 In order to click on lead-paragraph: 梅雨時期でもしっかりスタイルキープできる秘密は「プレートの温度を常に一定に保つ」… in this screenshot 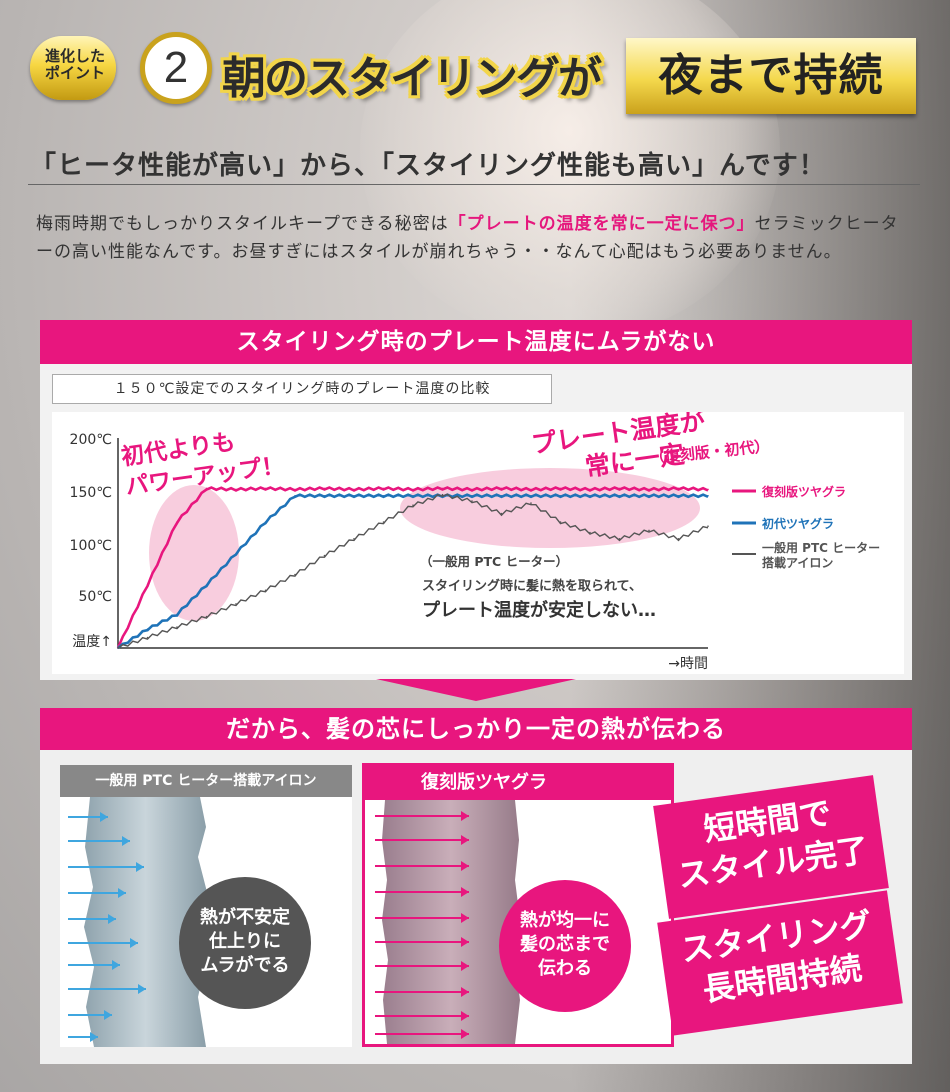, I will do `click(476, 238)`.